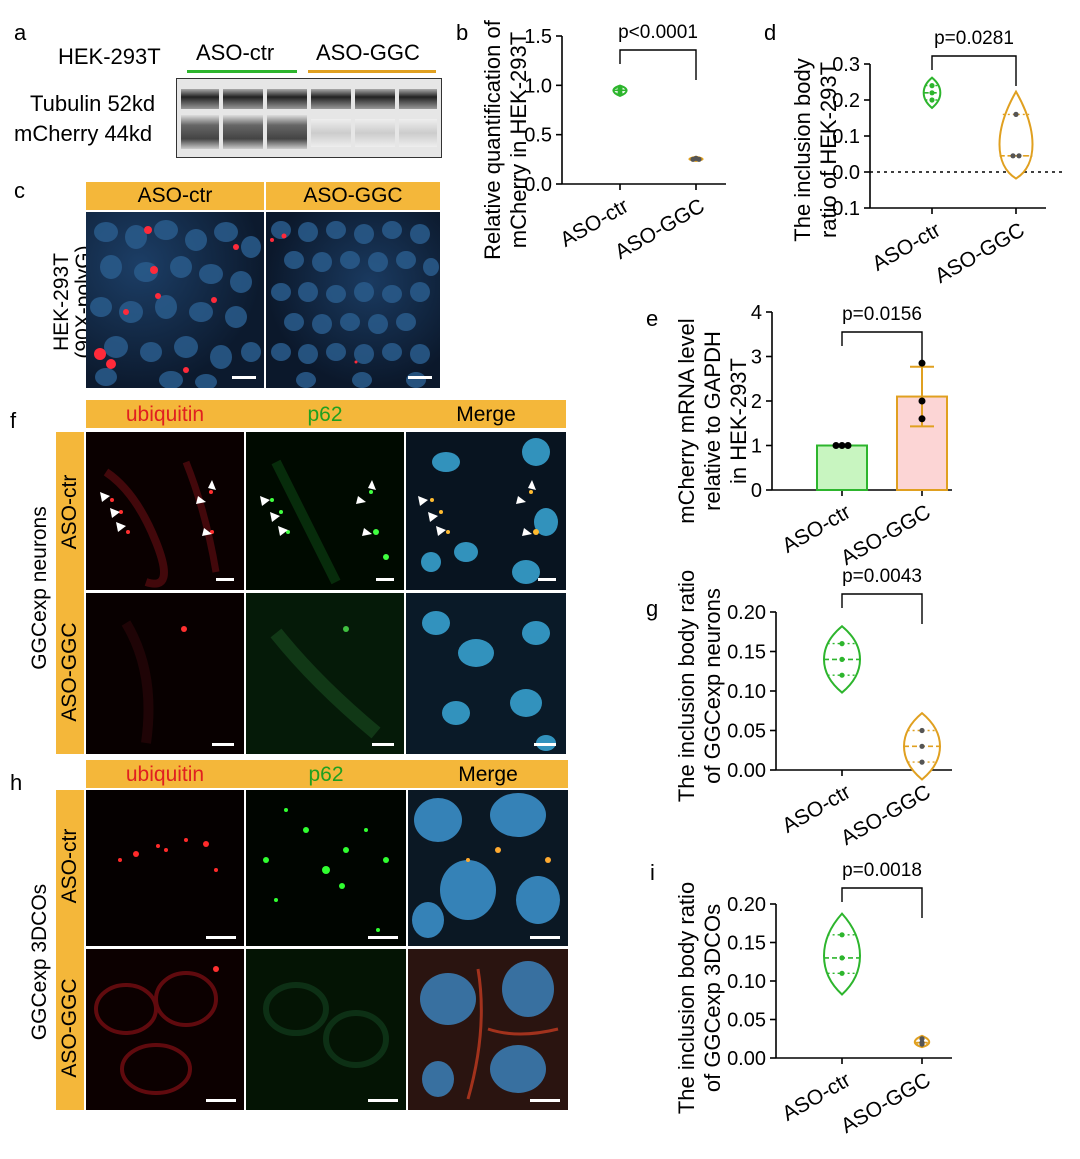 The width and height of the screenshot is (1080, 1159). I want to click on y-tick-label: 1, so click(756, 447).